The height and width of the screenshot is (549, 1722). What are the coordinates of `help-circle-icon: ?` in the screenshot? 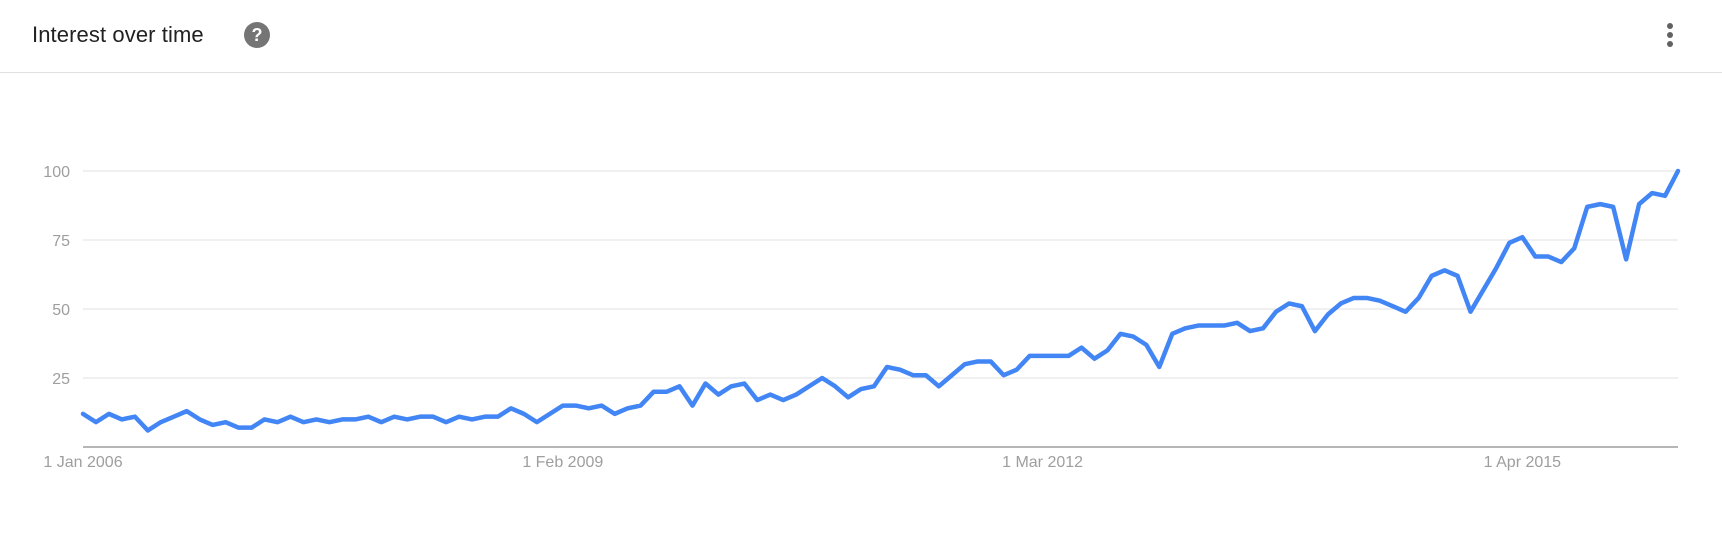 It's located at (257, 35).